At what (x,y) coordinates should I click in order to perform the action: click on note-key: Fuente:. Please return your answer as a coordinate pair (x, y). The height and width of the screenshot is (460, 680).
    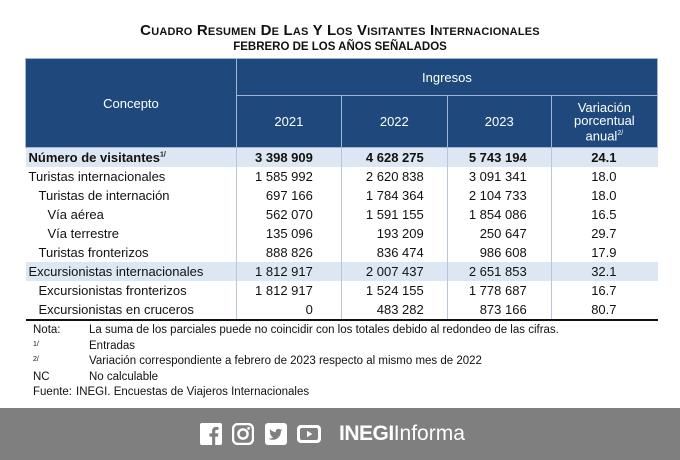
    Looking at the image, I should click on (52, 392).